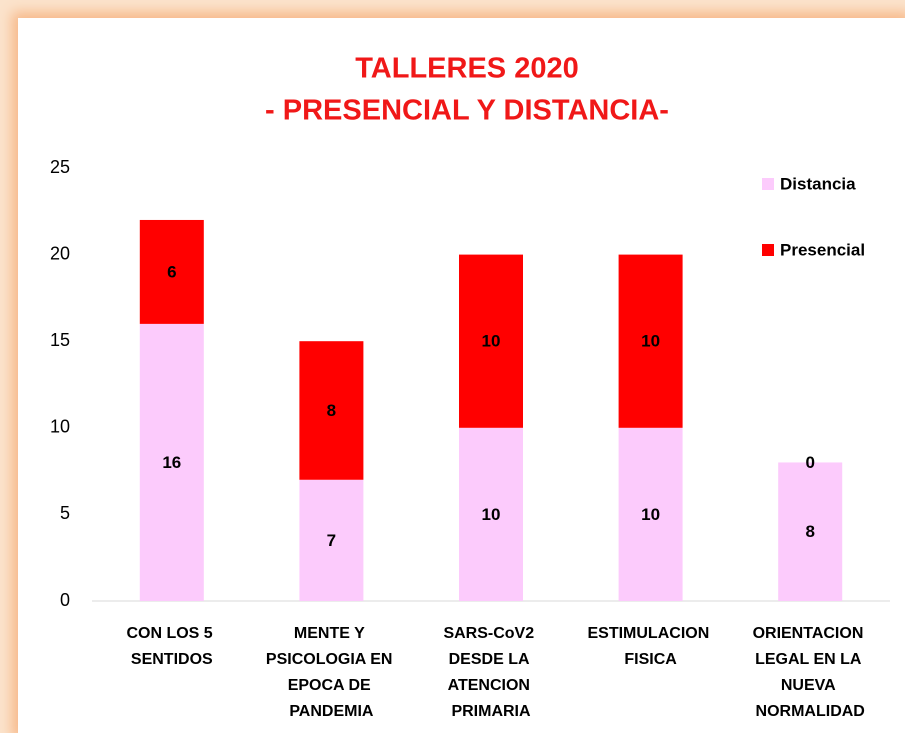 The width and height of the screenshot is (905, 733). I want to click on y-tick-label: 0, so click(65, 600).